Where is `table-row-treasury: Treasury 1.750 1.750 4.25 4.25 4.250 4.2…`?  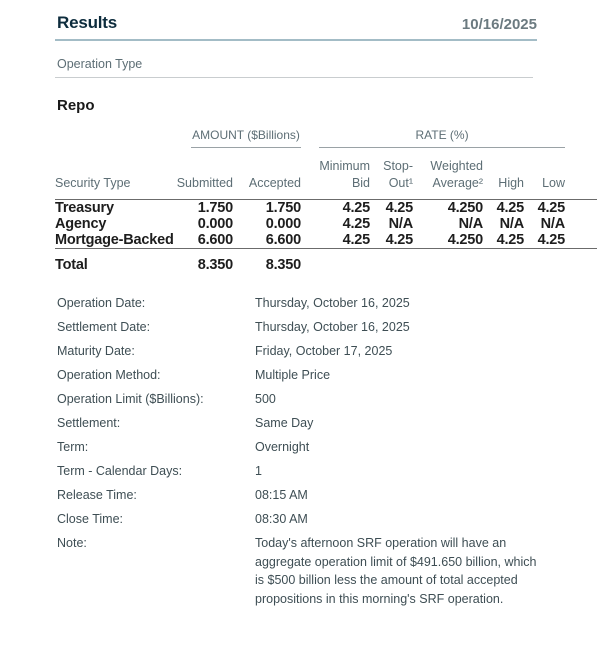
table-row-treasury: Treasury 1.750 1.750 4.25 4.25 4.250 4.2… is located at coordinates (310, 208).